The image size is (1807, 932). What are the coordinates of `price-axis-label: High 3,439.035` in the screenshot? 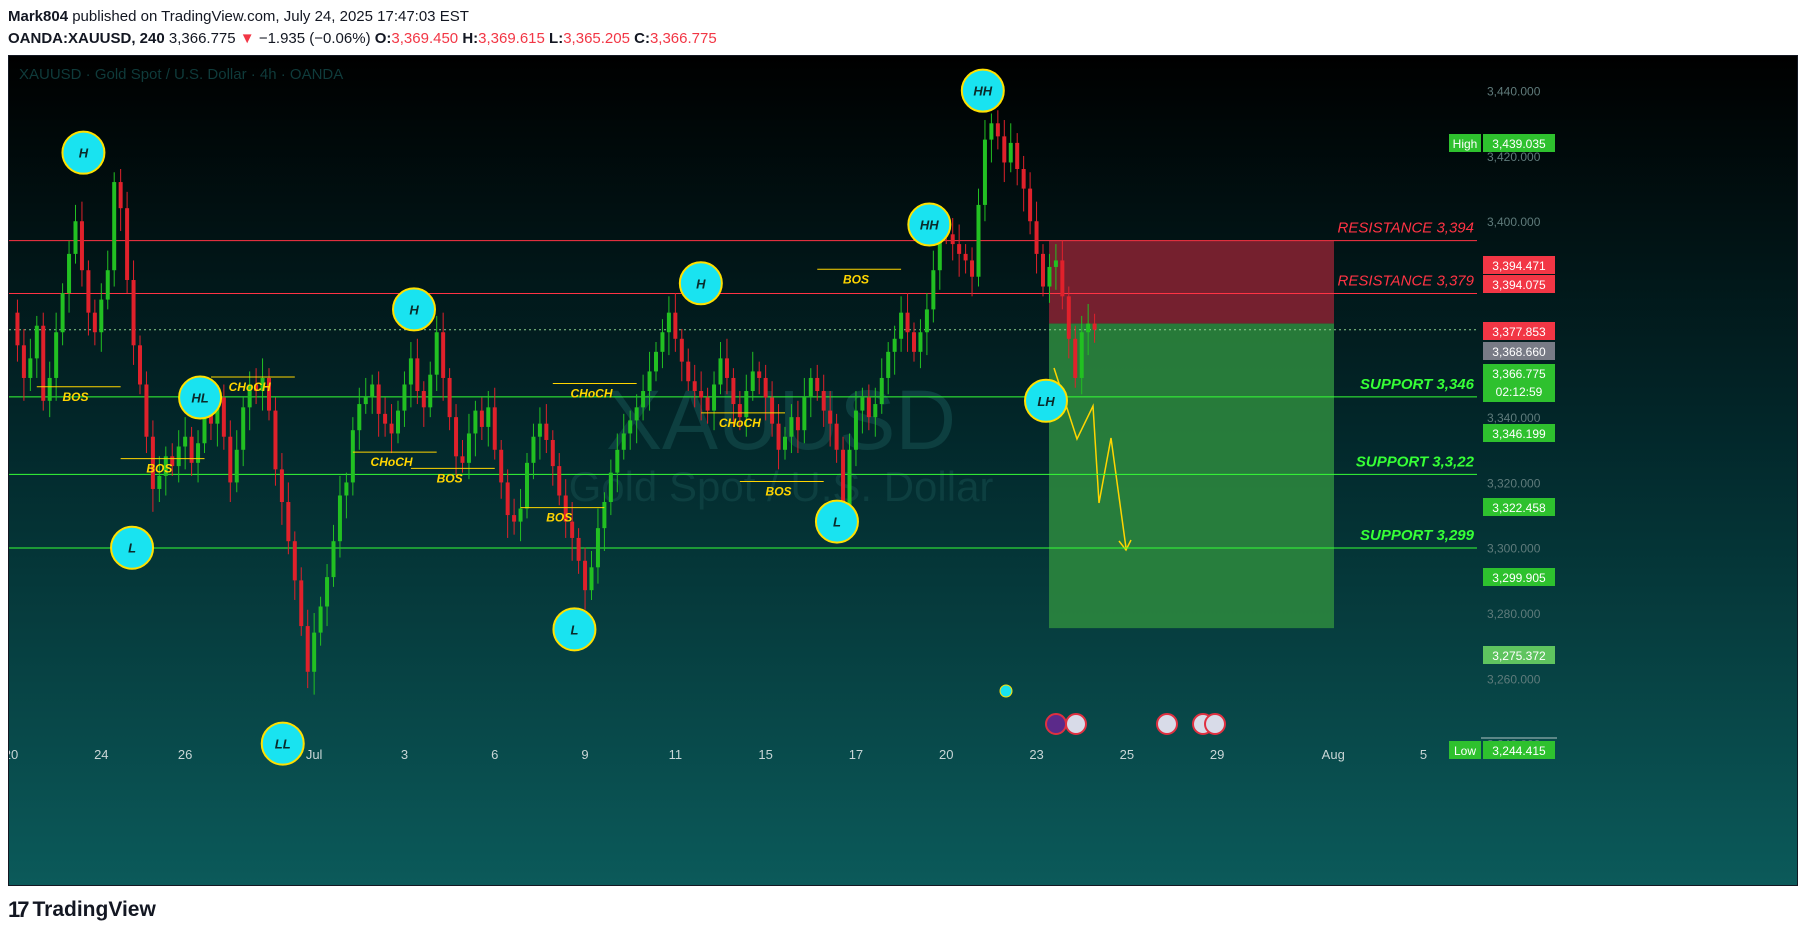 It's located at (1502, 143).